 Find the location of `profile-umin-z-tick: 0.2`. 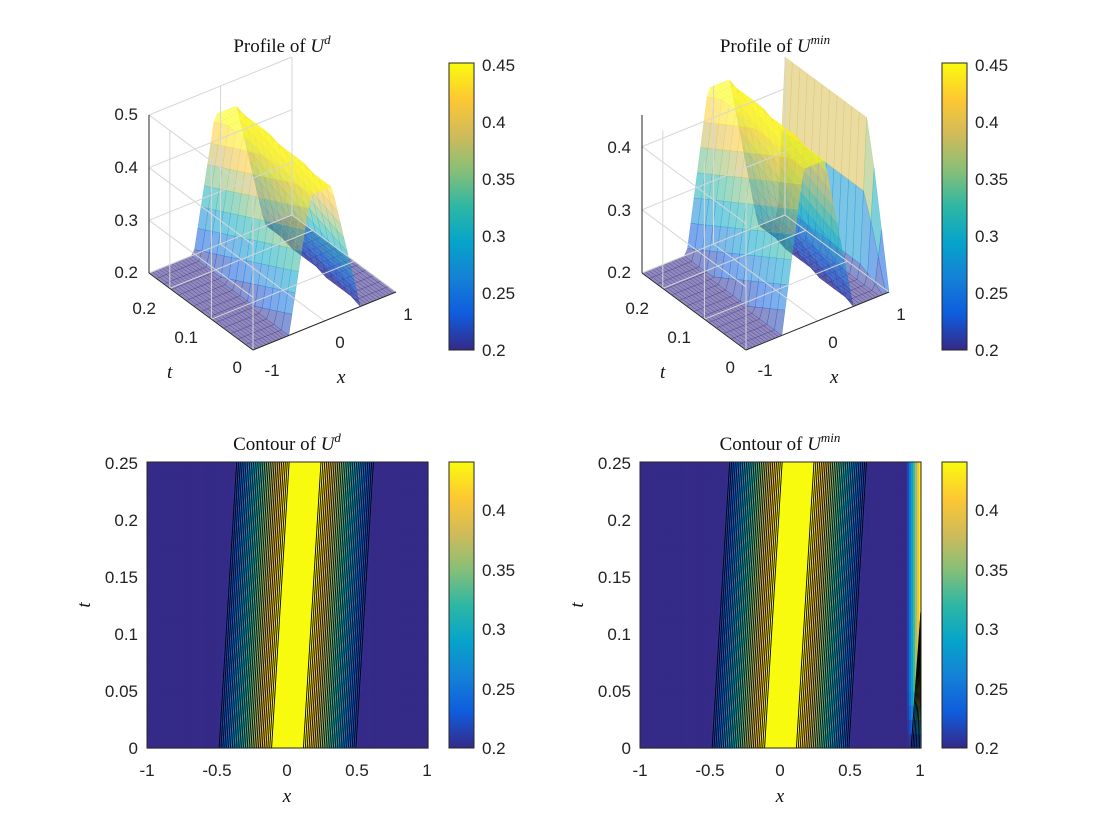

profile-umin-z-tick: 0.2 is located at coordinates (619, 272).